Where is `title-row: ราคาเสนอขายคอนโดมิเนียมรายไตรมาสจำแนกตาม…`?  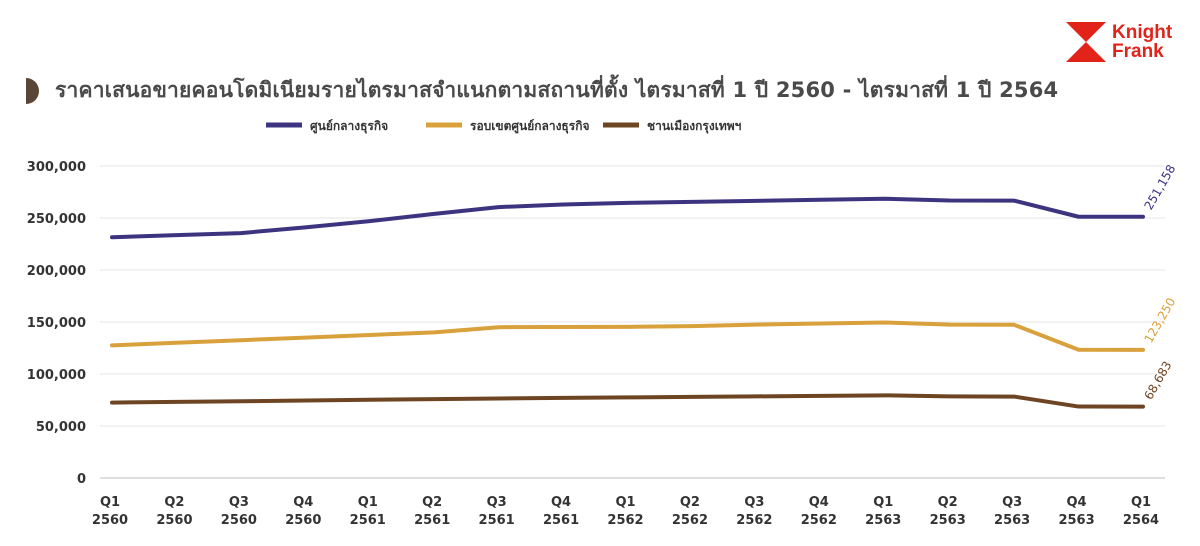
title-row: ราคาเสนอขายคอนโดมิเนียมรายไตรมาสจำแนกตาม… is located at coordinates (542, 90).